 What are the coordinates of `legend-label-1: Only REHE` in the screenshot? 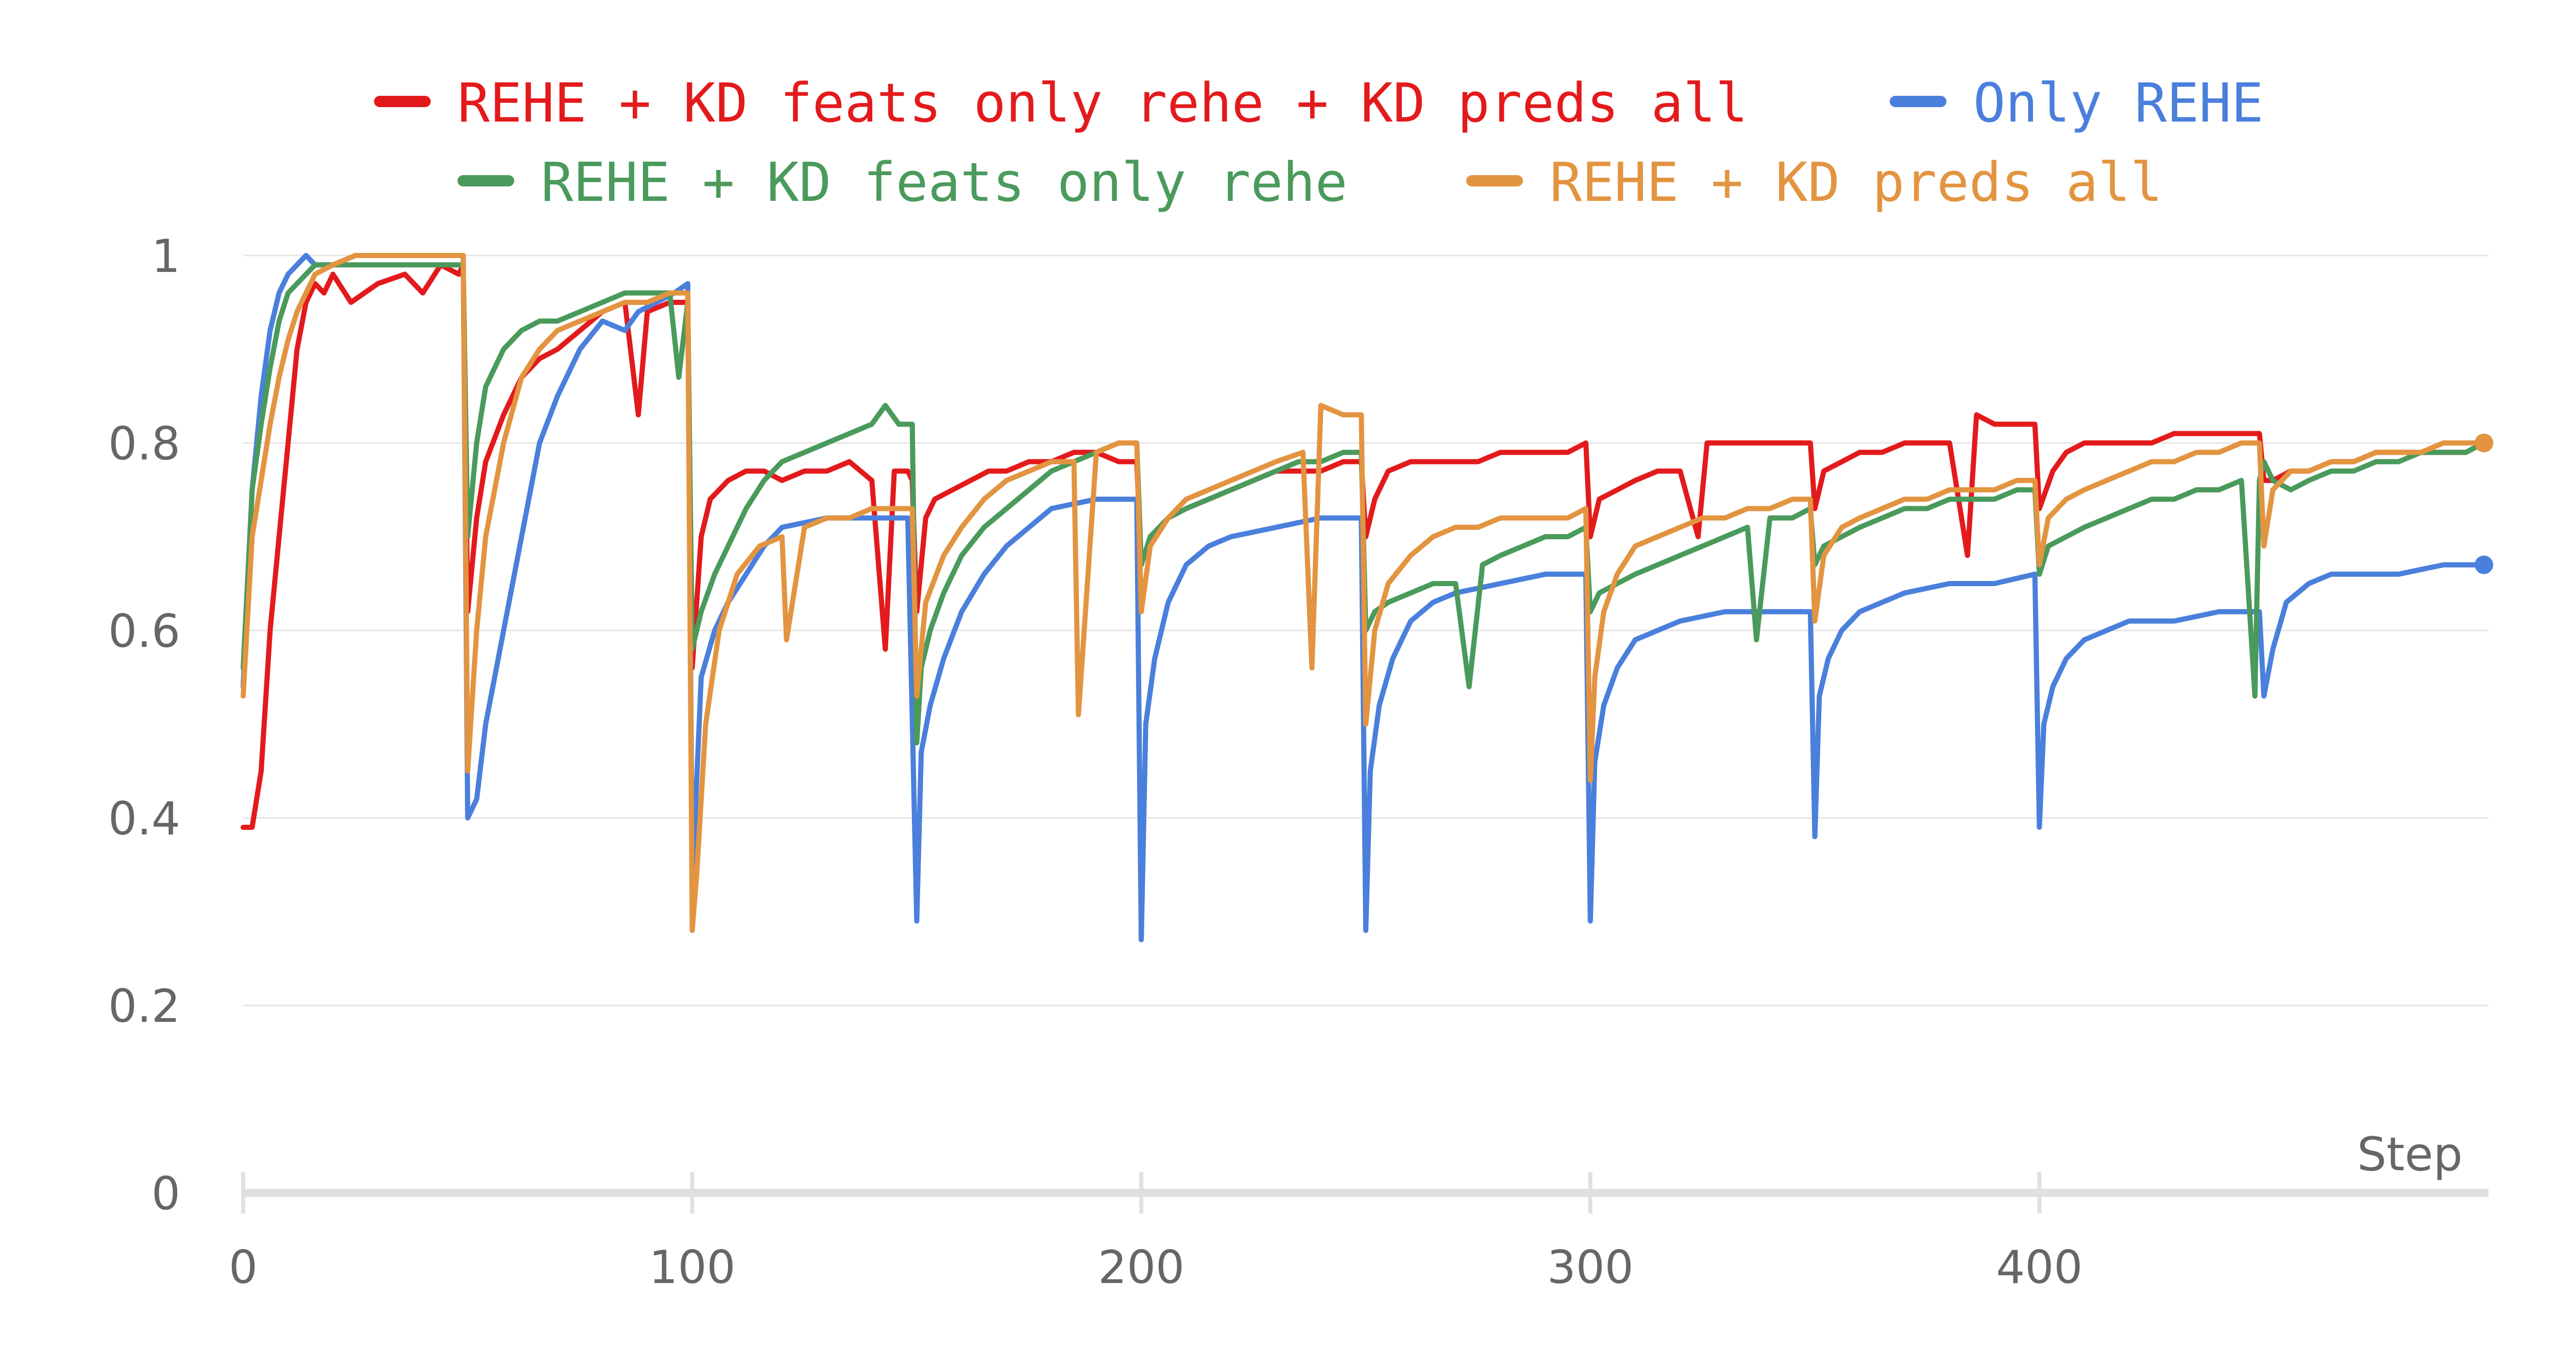 It's located at (2119, 103).